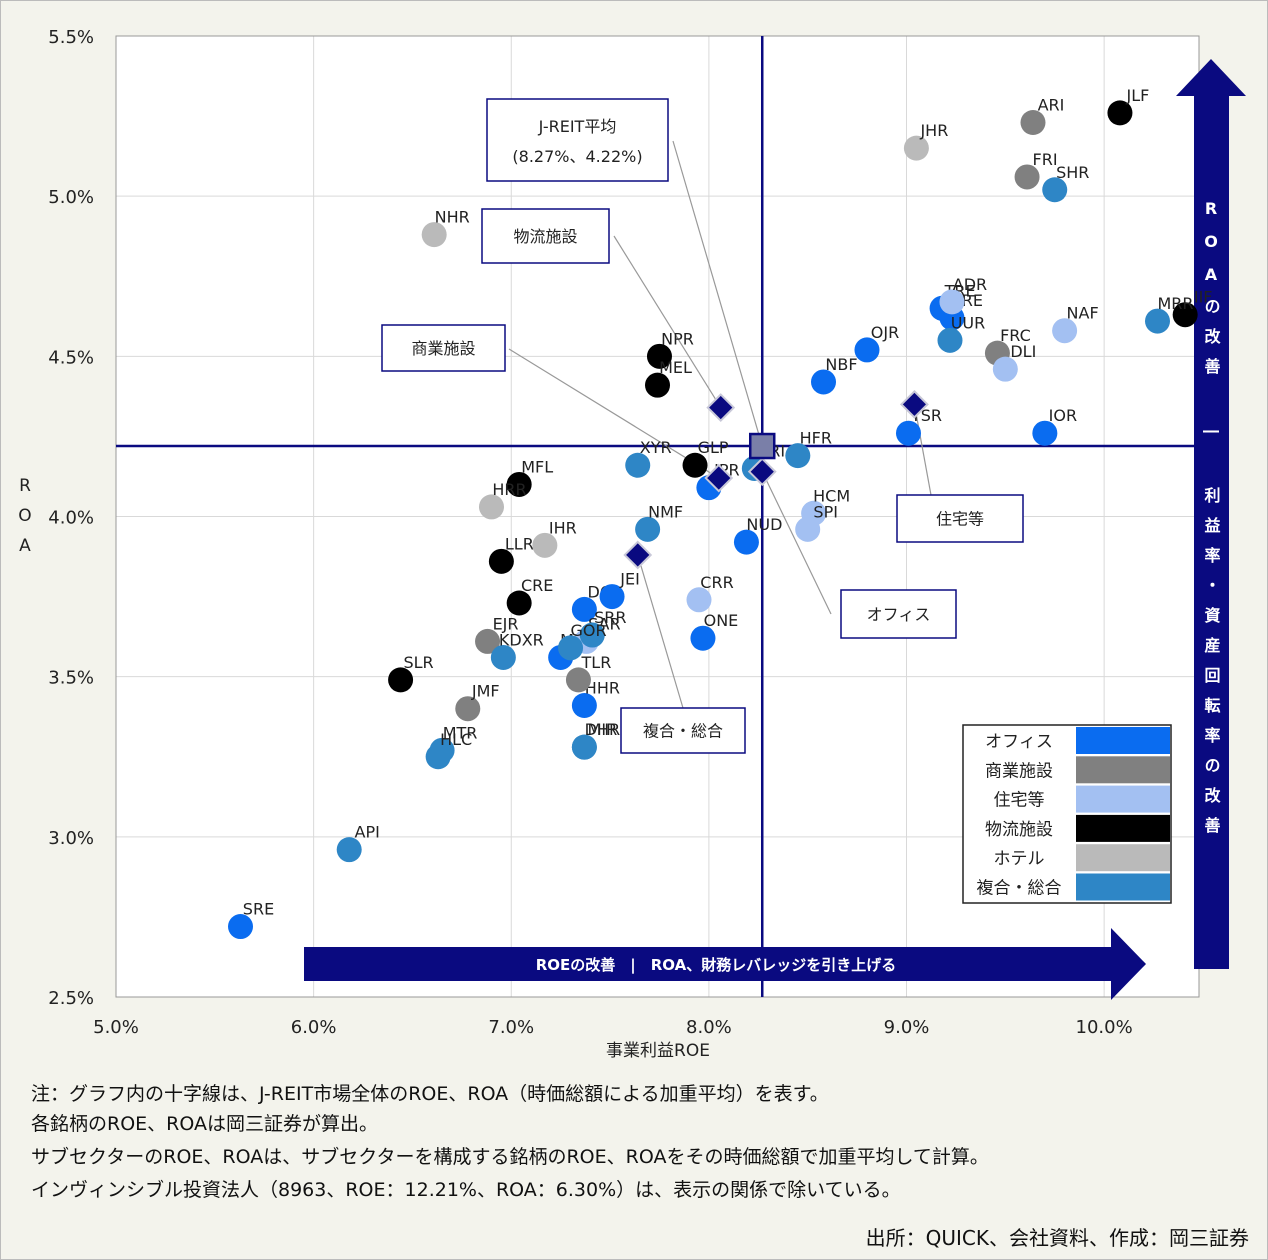 This screenshot has width=1268, height=1260. I want to click on y-tick-label: 3.5%, so click(71, 678).